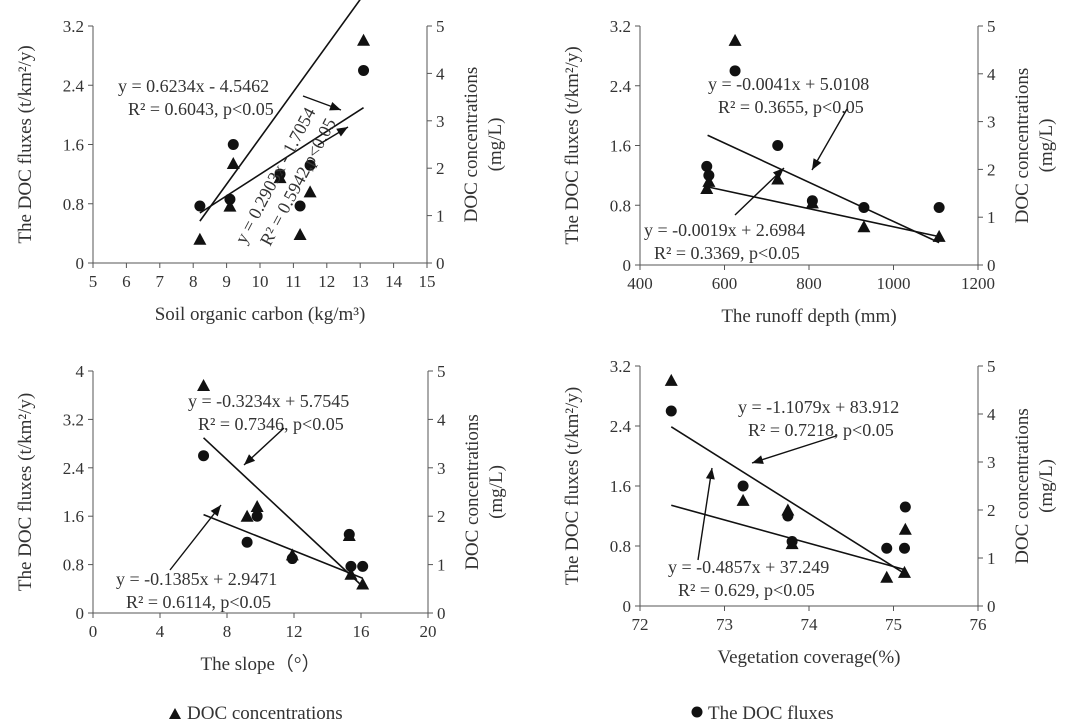  I want to click on legend-circle-icon, so click(697, 712).